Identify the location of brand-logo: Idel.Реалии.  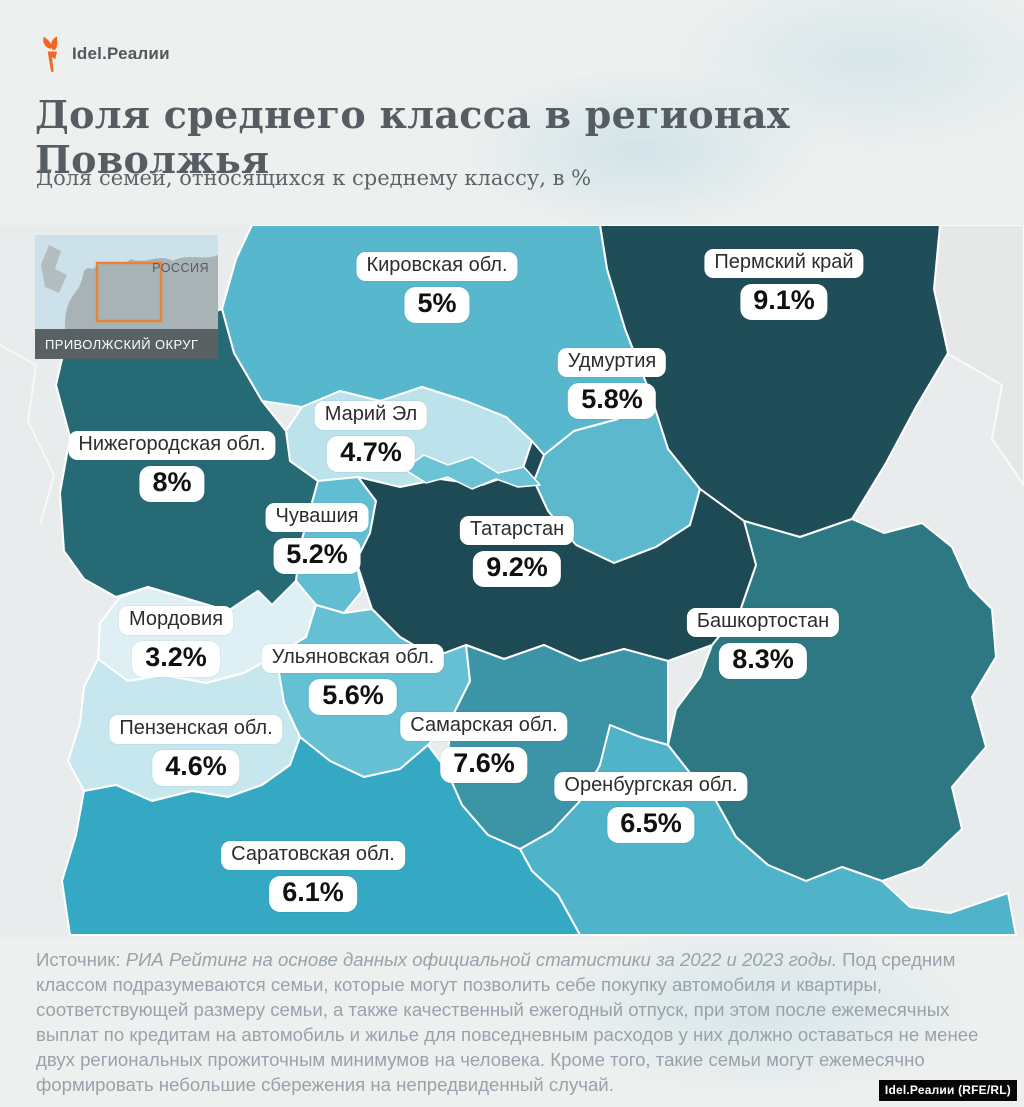
(104, 54).